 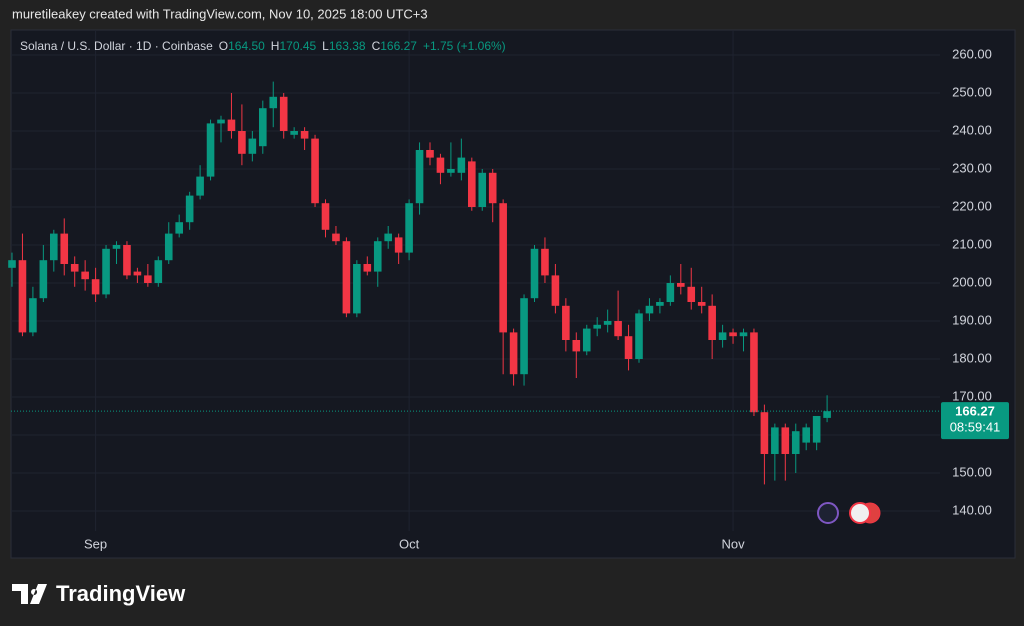 What do you see at coordinates (972, 509) in the screenshot?
I see `y-tick-label: 140.00` at bounding box center [972, 509].